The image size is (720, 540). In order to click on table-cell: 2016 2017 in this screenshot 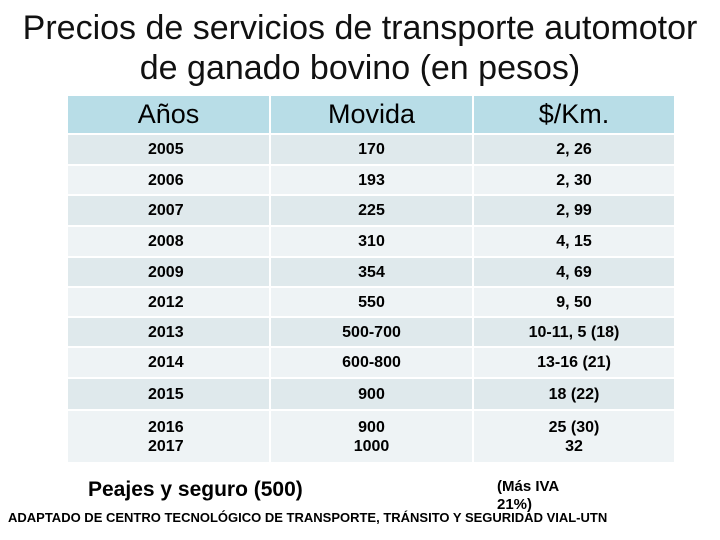, I will do `click(168, 436)`.